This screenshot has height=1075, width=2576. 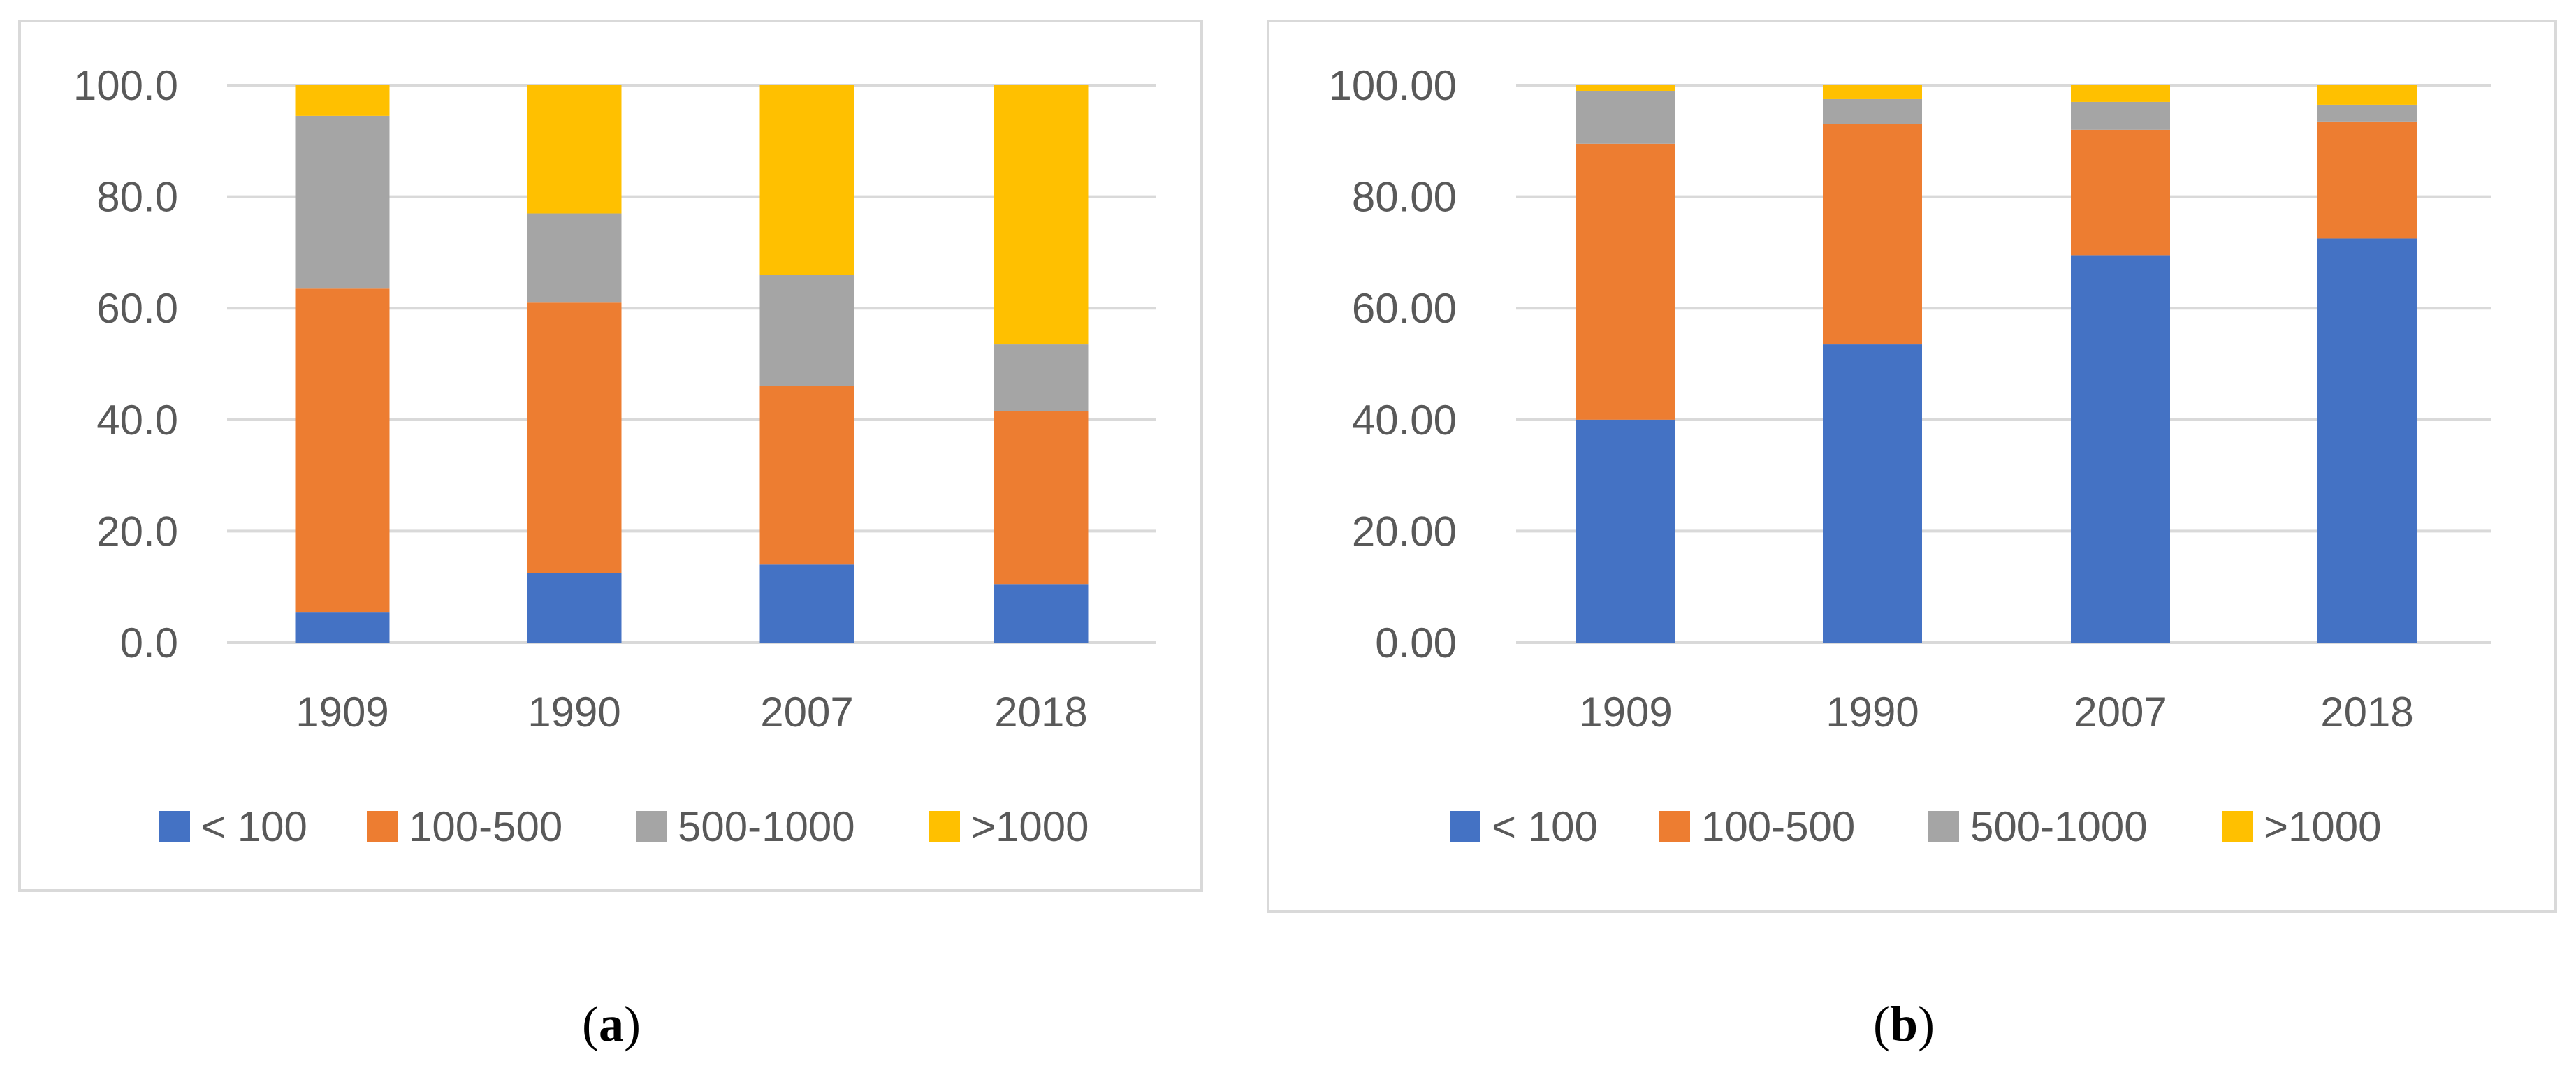 What do you see at coordinates (1404, 420) in the screenshot?
I see `y-tick-label: 40.00` at bounding box center [1404, 420].